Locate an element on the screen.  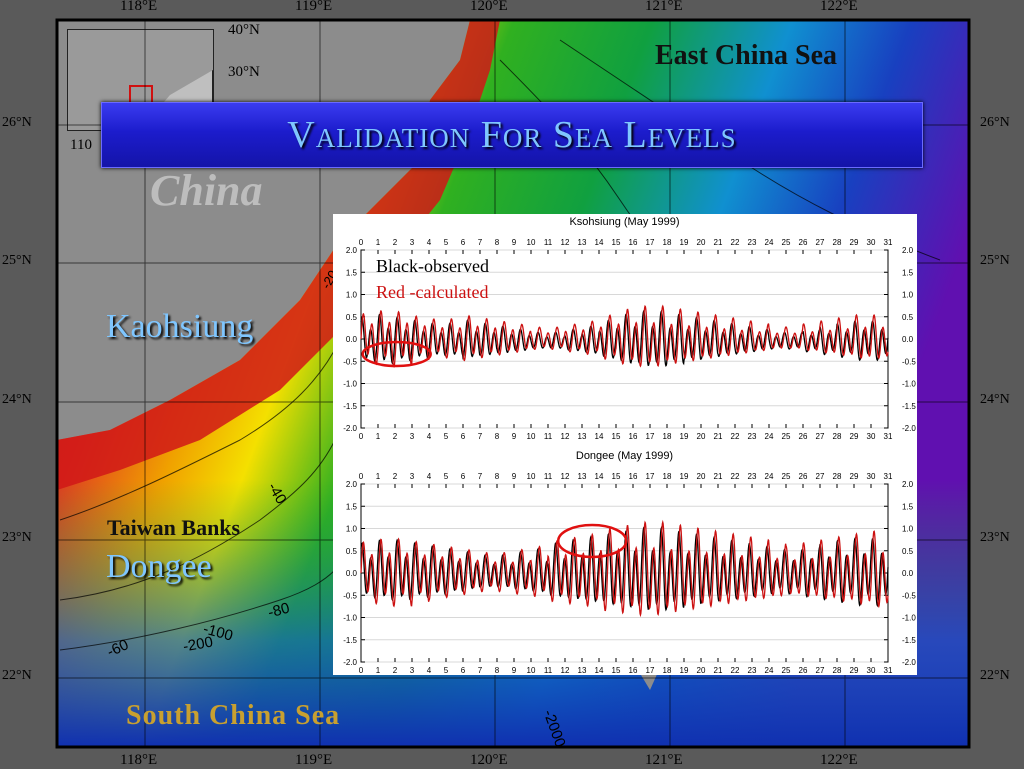
x-tick-label-top: 3 is located at coordinates (412, 476).